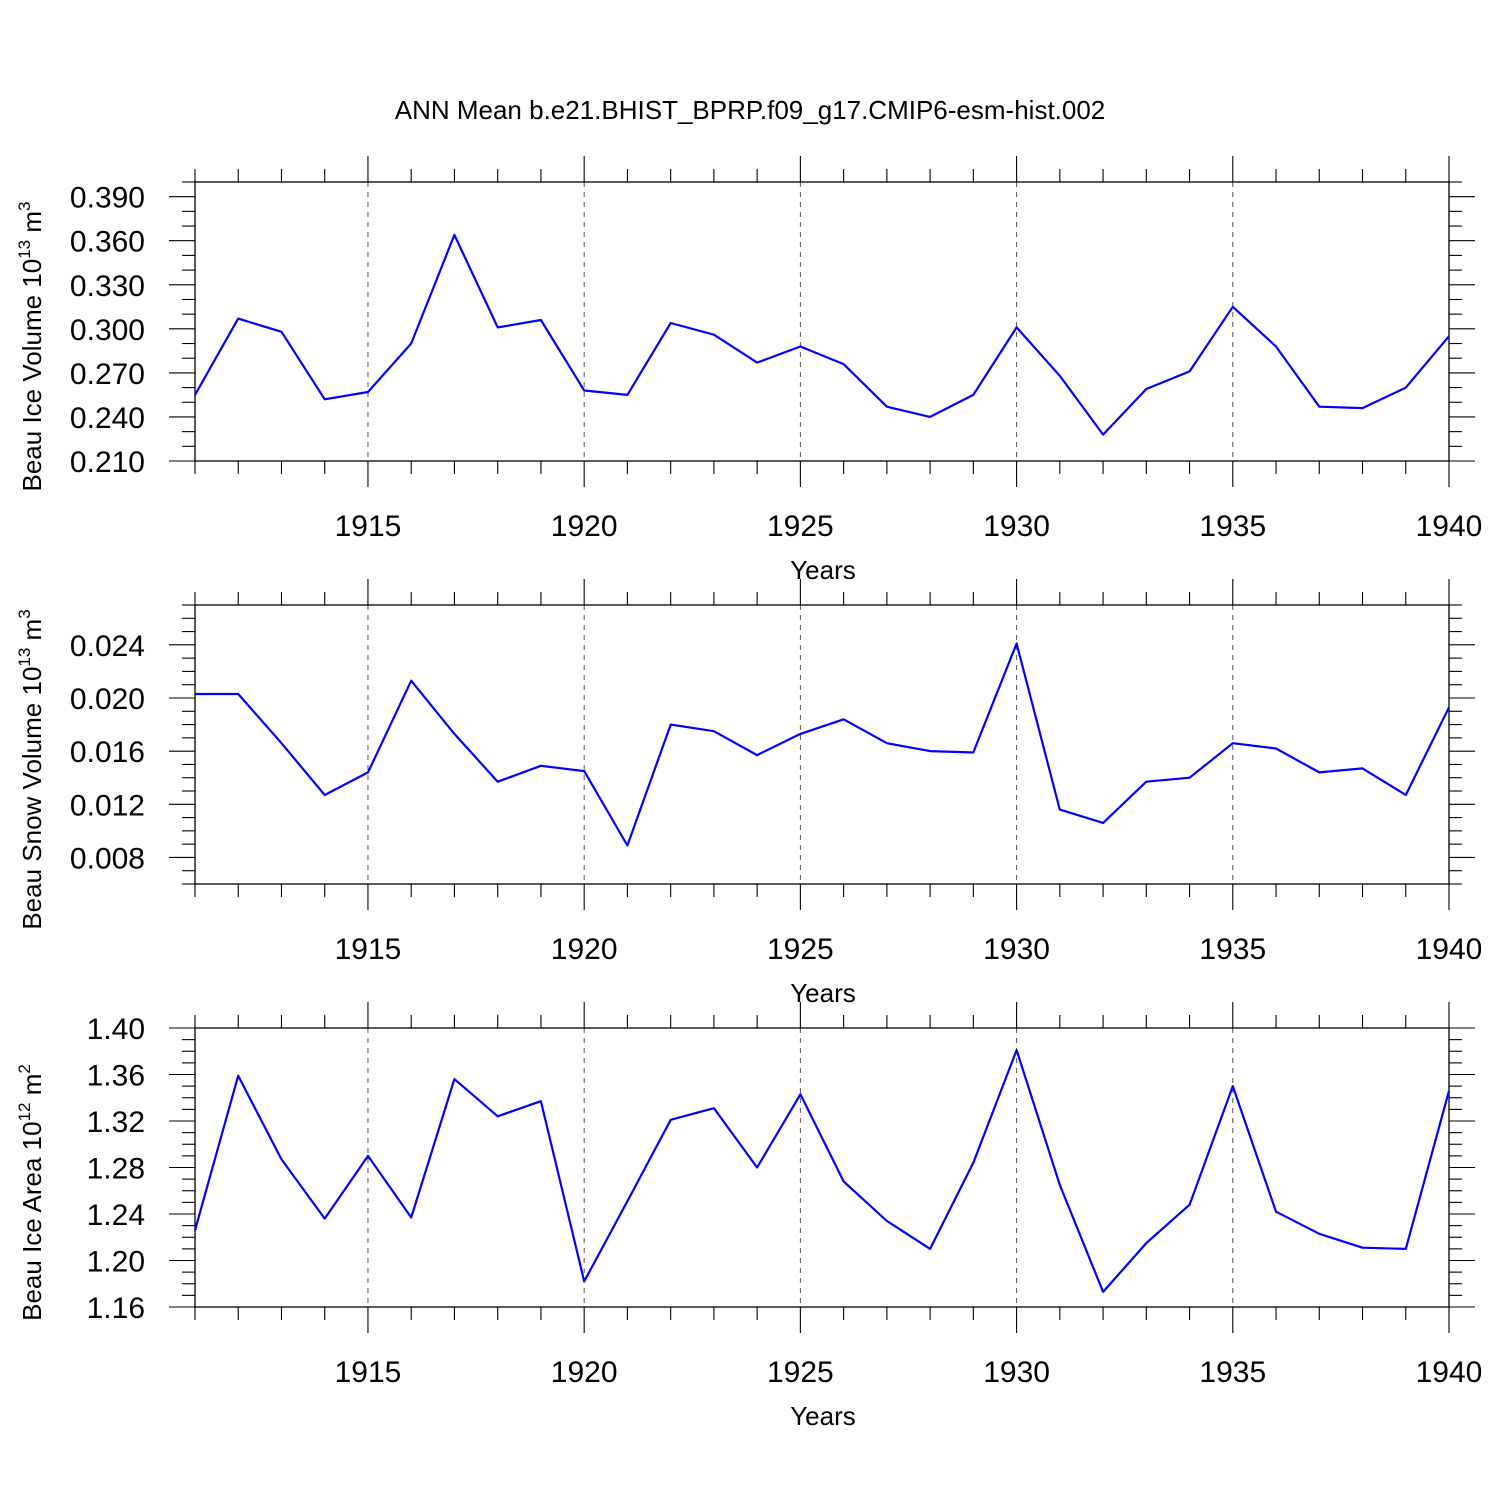 Image resolution: width=1500 pixels, height=1500 pixels. What do you see at coordinates (107, 286) in the screenshot?
I see `y-tick-label: 0.330` at bounding box center [107, 286].